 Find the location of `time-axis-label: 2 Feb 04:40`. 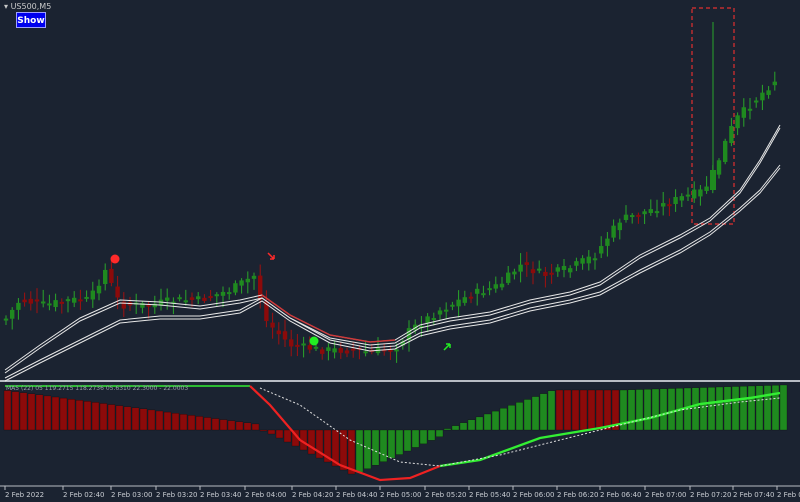

time-axis-label: 2 Feb 04:40 is located at coordinates (356, 495).